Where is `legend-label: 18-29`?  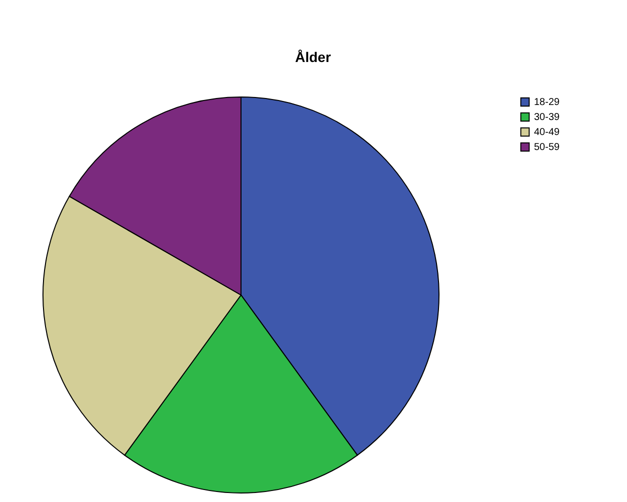 legend-label: 18-29 is located at coordinates (547, 102).